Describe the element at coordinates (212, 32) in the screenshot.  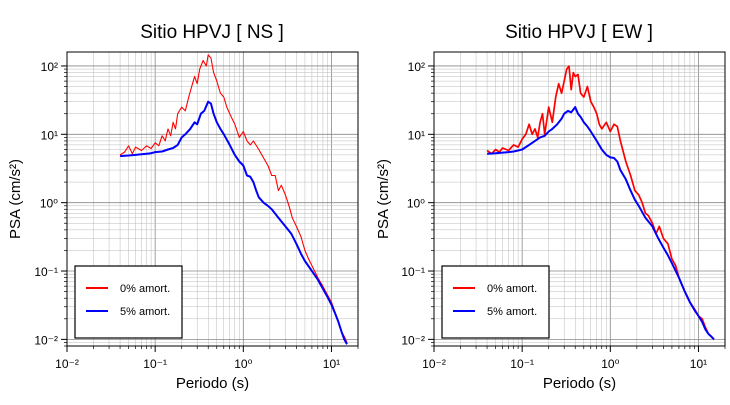
I see `chart-title: Sitio HPVJ [ NS ]` at that location.